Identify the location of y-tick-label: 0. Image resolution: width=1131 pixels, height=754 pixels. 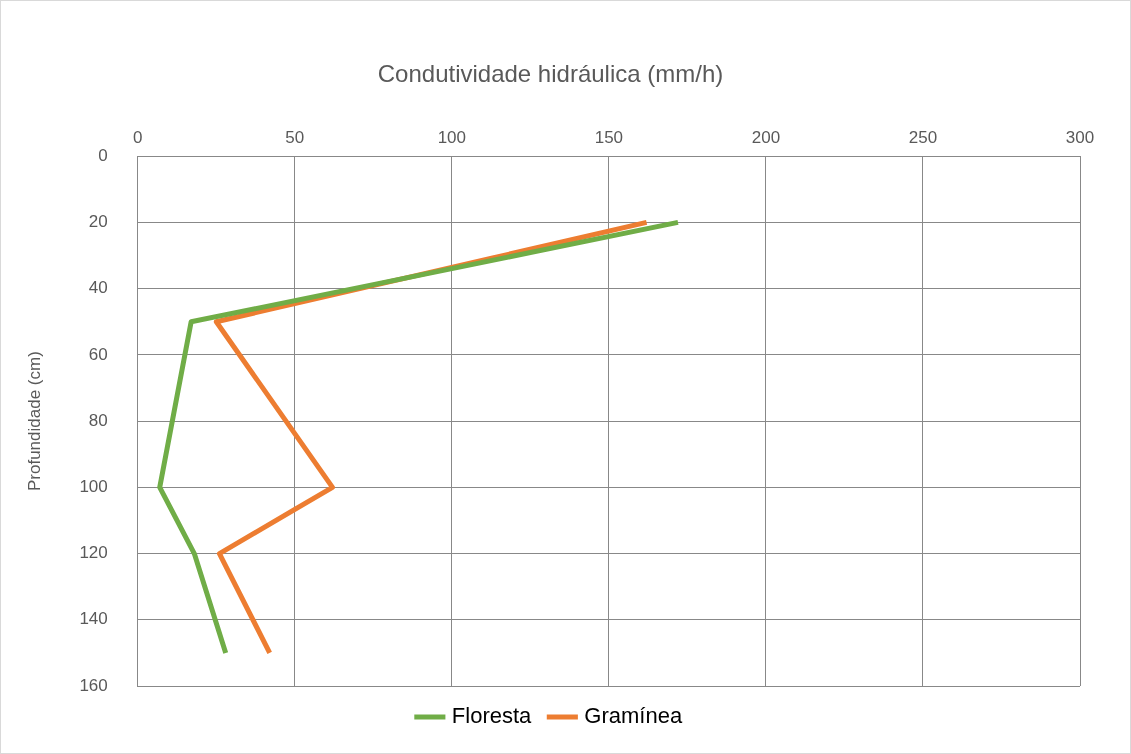
(103, 155).